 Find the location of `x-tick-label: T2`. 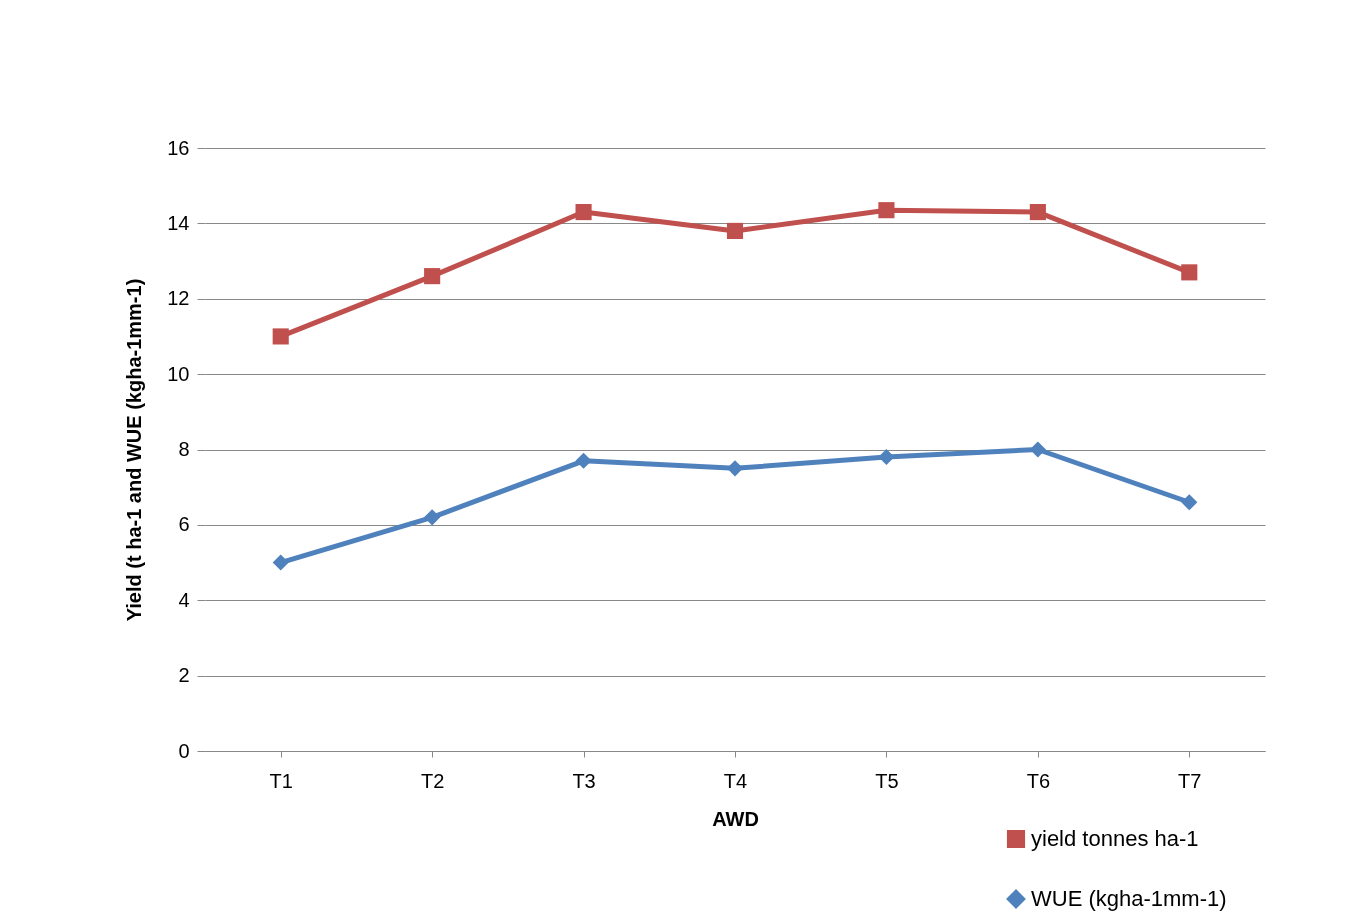

x-tick-label: T2 is located at coordinates (432, 780).